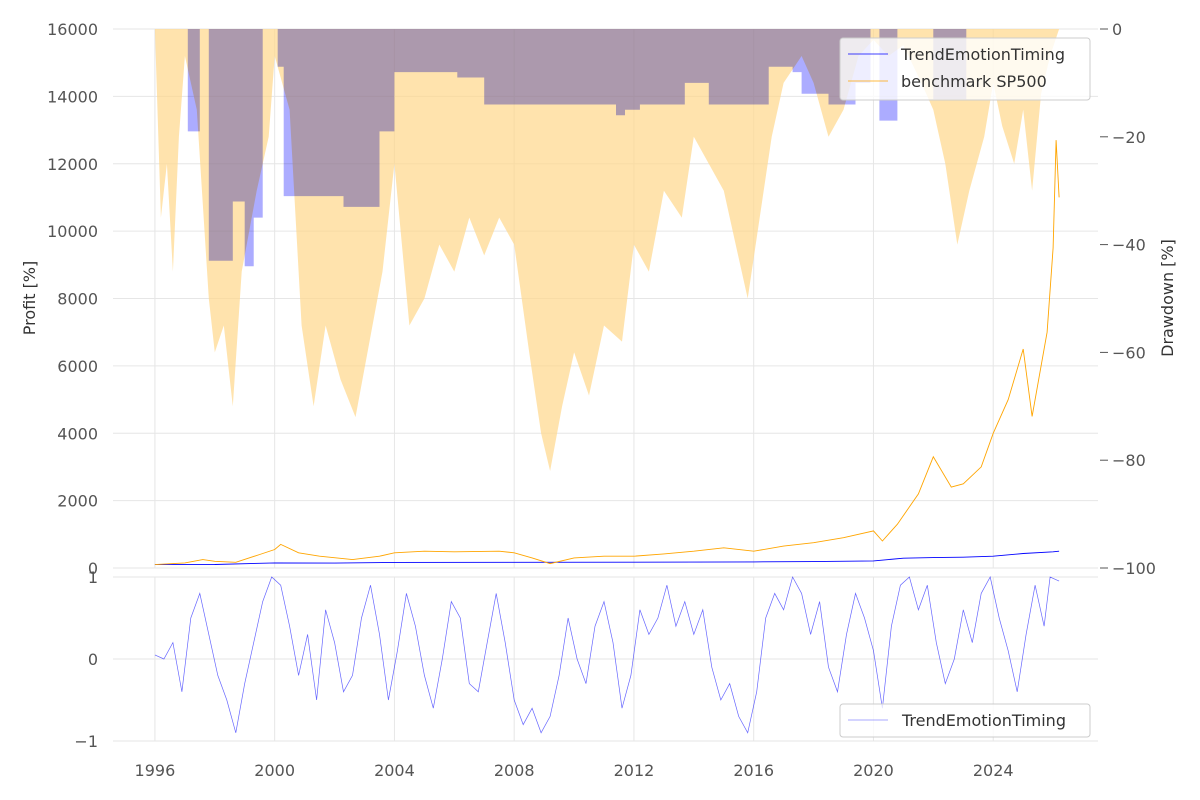 The image size is (1200, 800). What do you see at coordinates (93, 659) in the screenshot?
I see `timing-tick-label: 0` at bounding box center [93, 659].